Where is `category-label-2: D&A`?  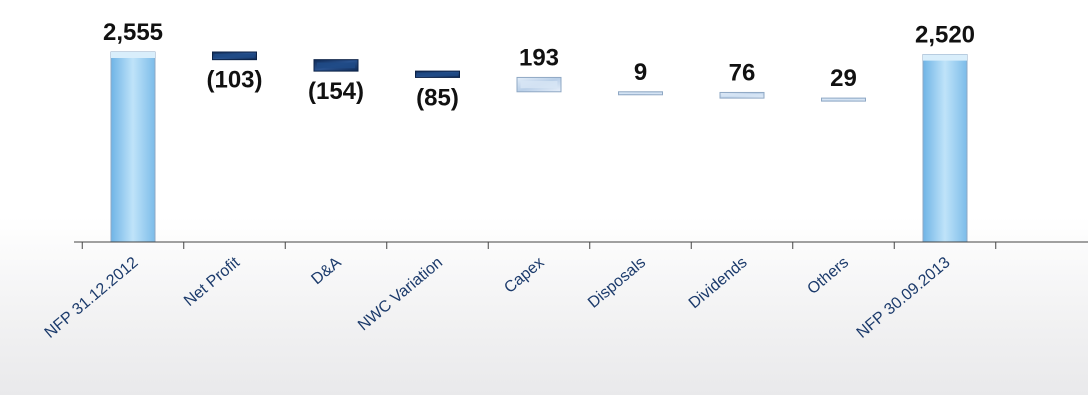
category-label-2: D&A is located at coordinates (326, 271).